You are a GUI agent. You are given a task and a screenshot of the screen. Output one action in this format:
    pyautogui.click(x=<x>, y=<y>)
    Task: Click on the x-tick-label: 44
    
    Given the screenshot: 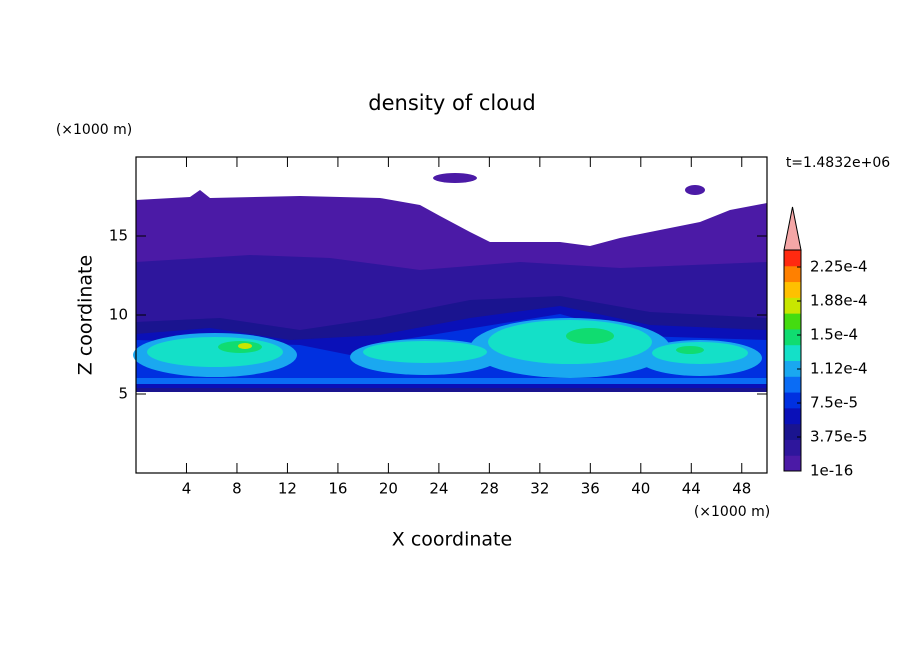 What is the action you would take?
    pyautogui.click(x=691, y=489)
    